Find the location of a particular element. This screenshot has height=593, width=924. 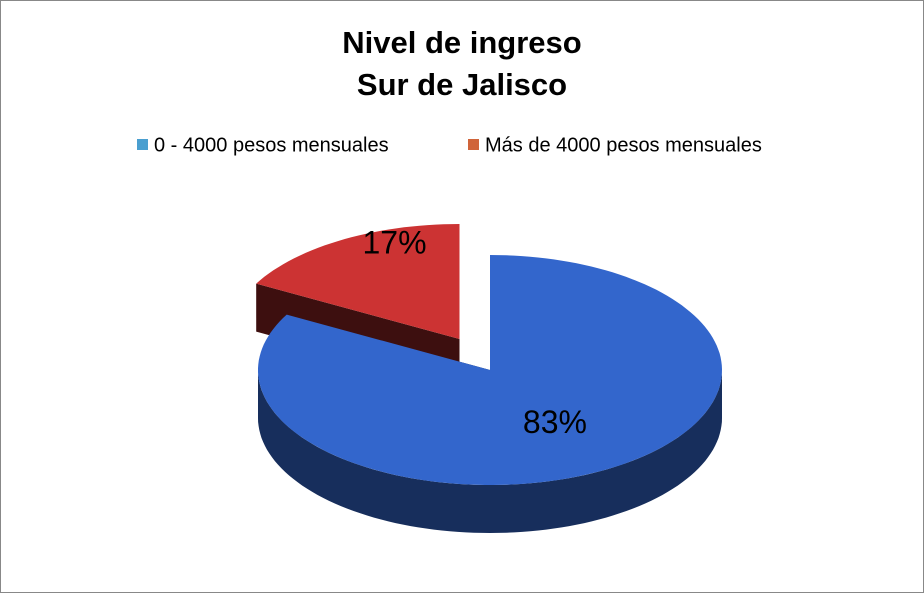

slice-wall is located at coordinates (490, 451).